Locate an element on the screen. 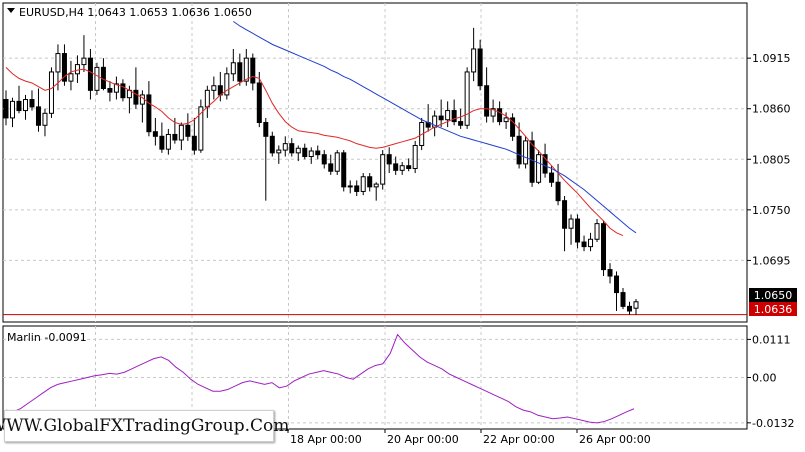 This screenshot has height=452, width=805. current-price-badge is located at coordinates (773, 295).